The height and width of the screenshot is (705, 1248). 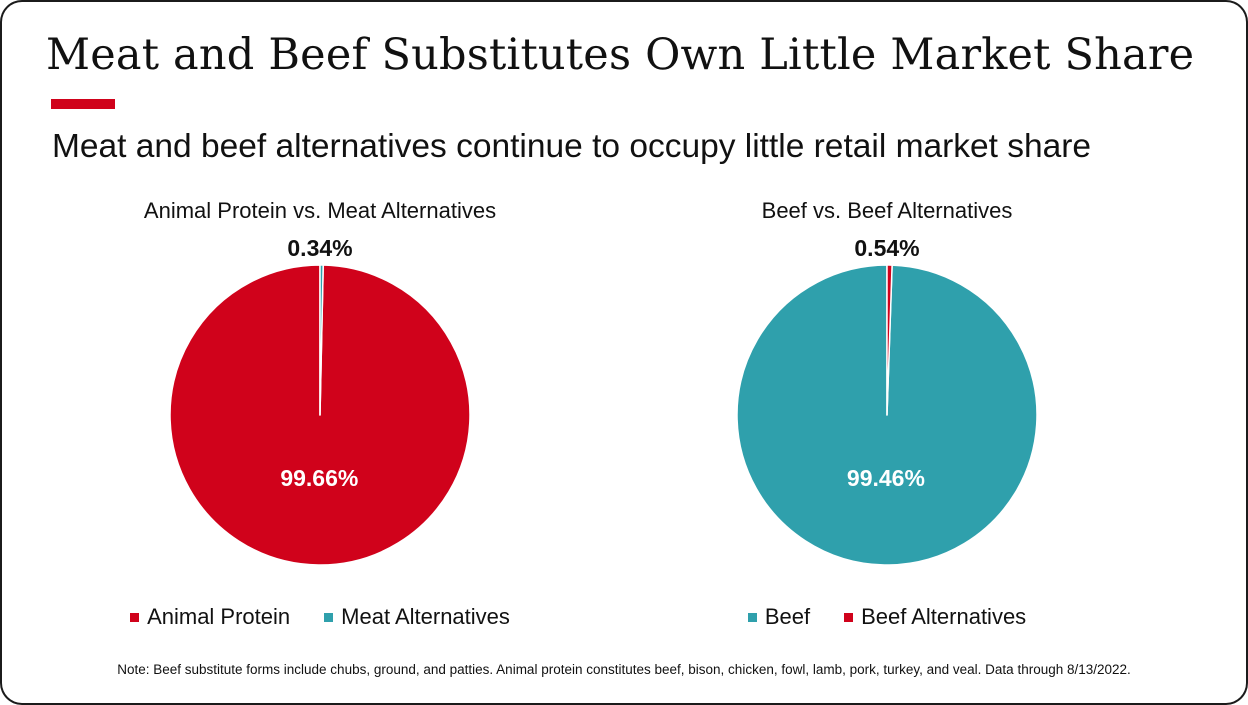 What do you see at coordinates (889, 340) in the screenshot?
I see `pie-slice-beef-alternatives` at bounding box center [889, 340].